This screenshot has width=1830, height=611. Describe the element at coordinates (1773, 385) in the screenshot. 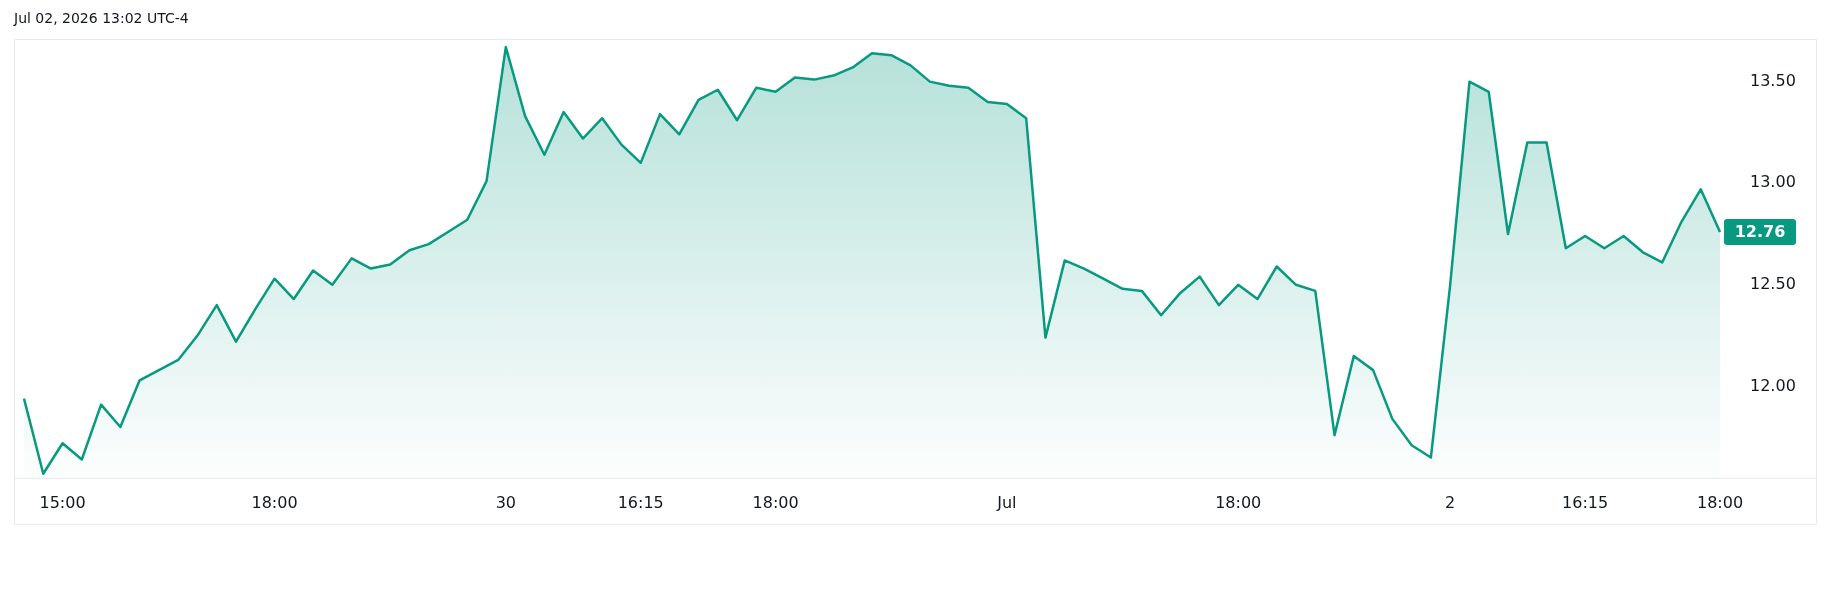

I see `y-tick-label: 12.00` at that location.